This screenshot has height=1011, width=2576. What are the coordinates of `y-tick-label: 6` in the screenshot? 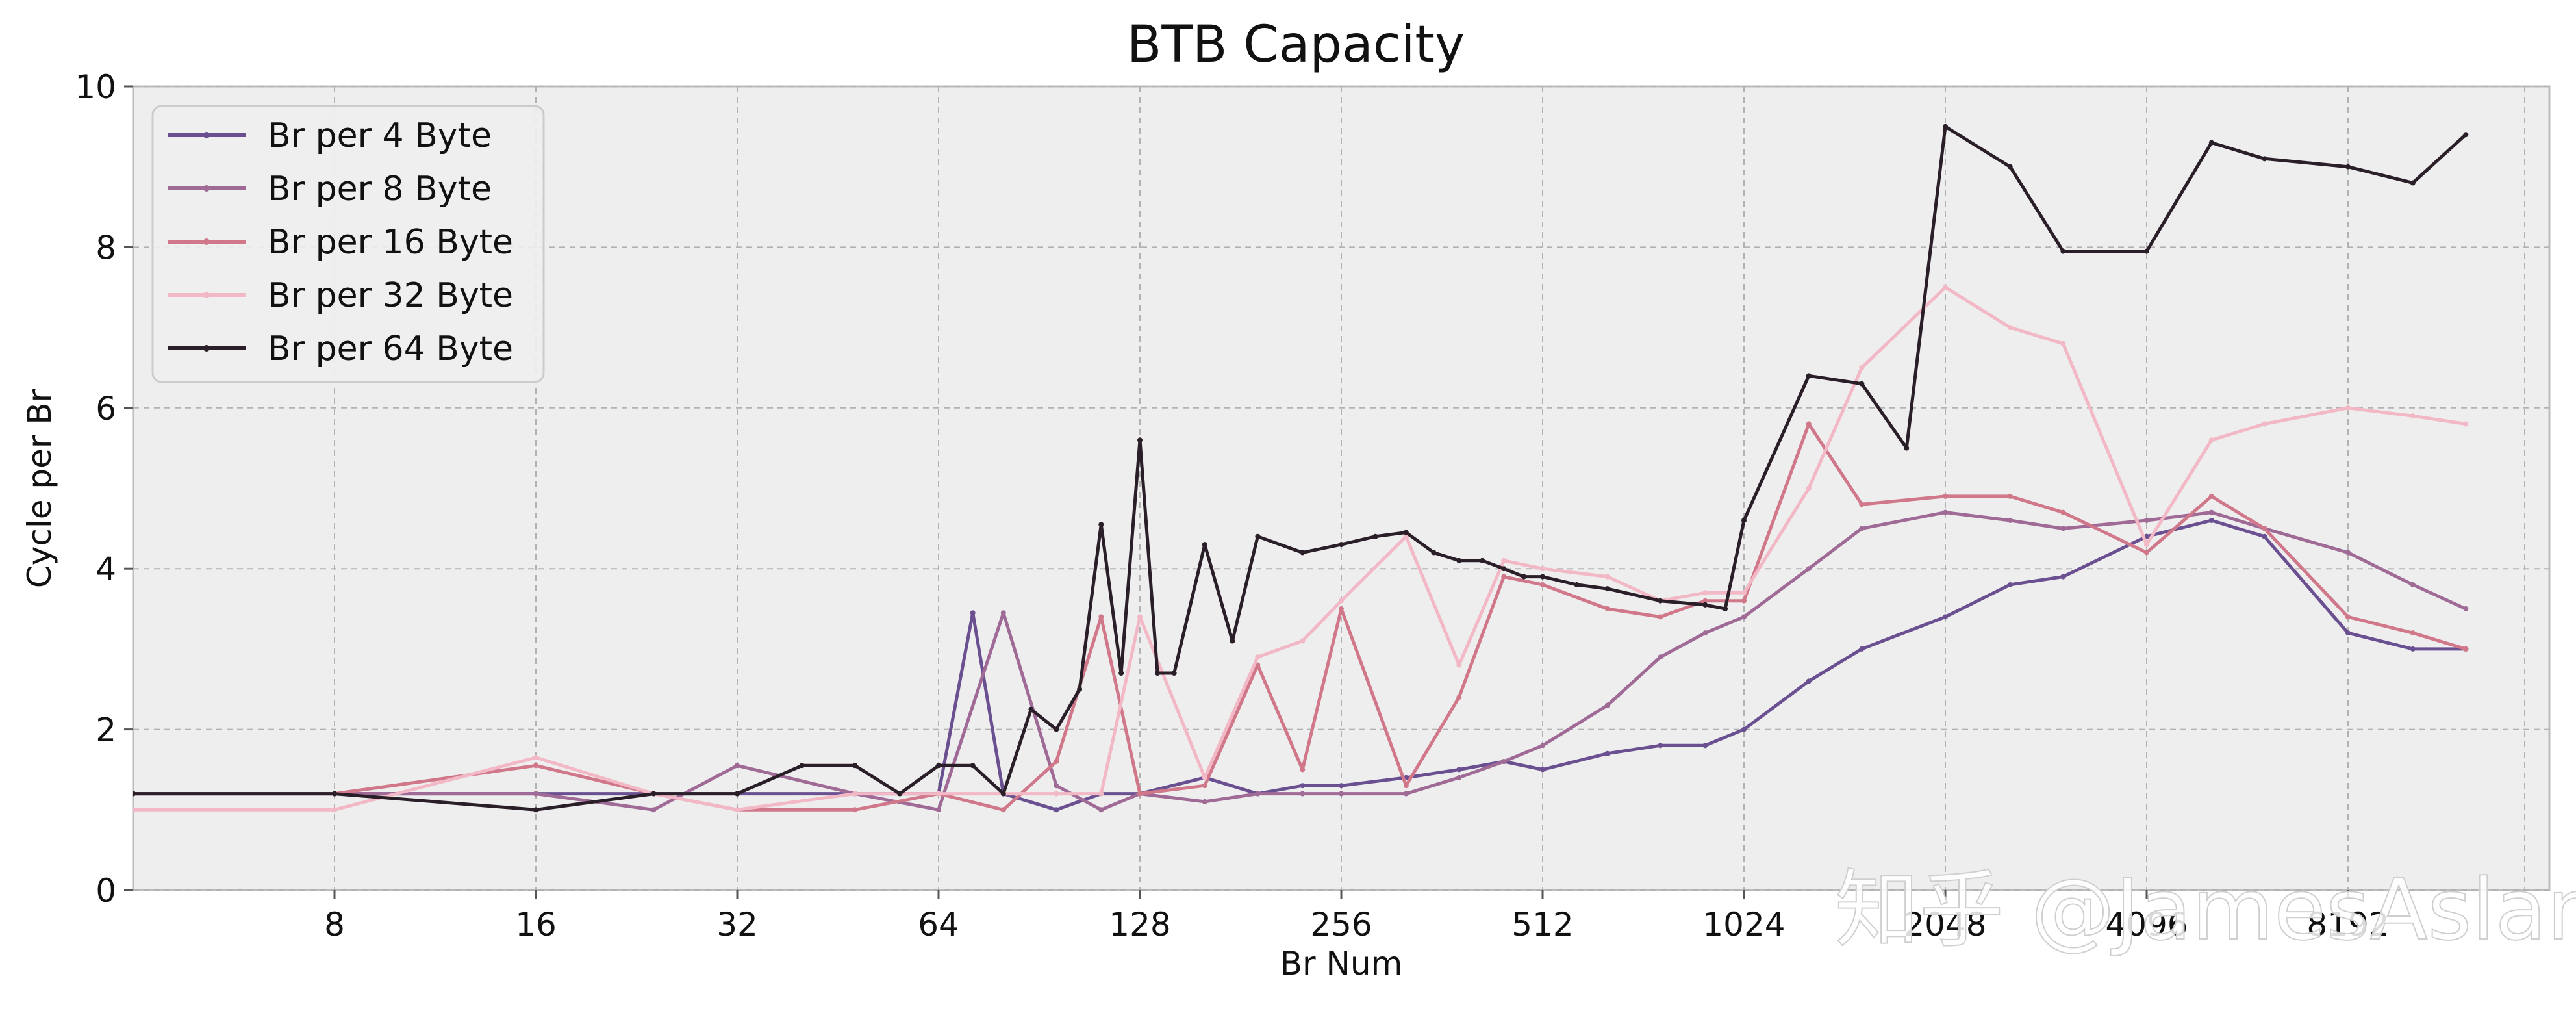 It's located at (106, 409).